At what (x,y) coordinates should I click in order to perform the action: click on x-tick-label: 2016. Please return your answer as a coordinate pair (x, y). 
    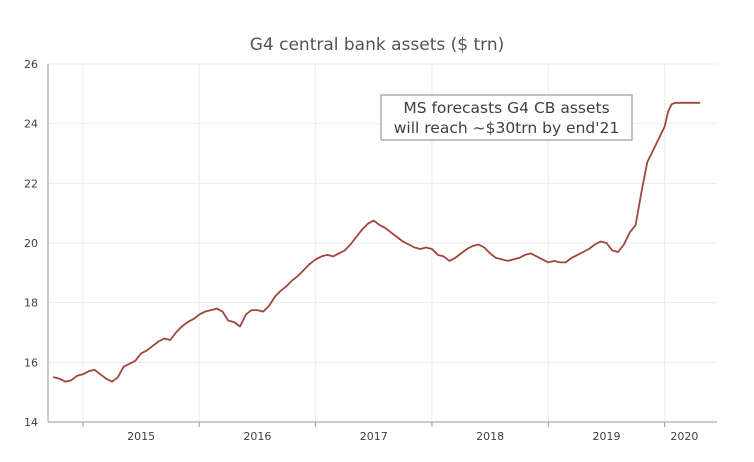
    Looking at the image, I should click on (257, 436).